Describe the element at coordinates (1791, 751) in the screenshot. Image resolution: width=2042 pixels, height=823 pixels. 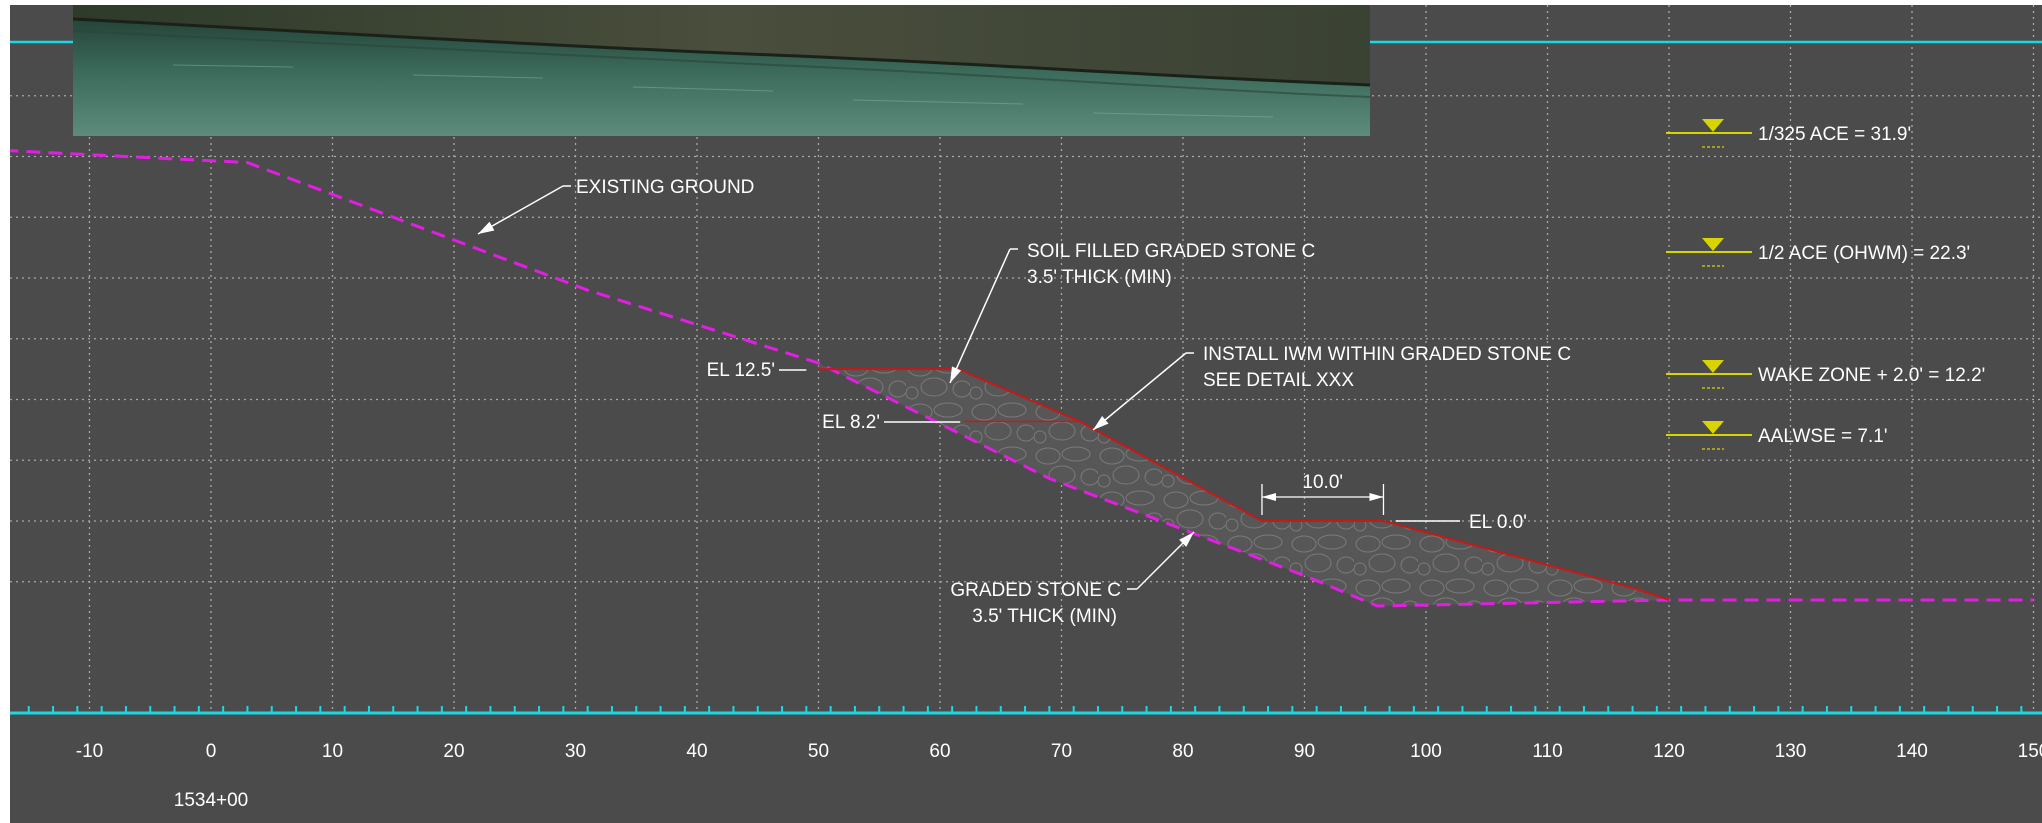
I see `x-tick-label: 130` at that location.